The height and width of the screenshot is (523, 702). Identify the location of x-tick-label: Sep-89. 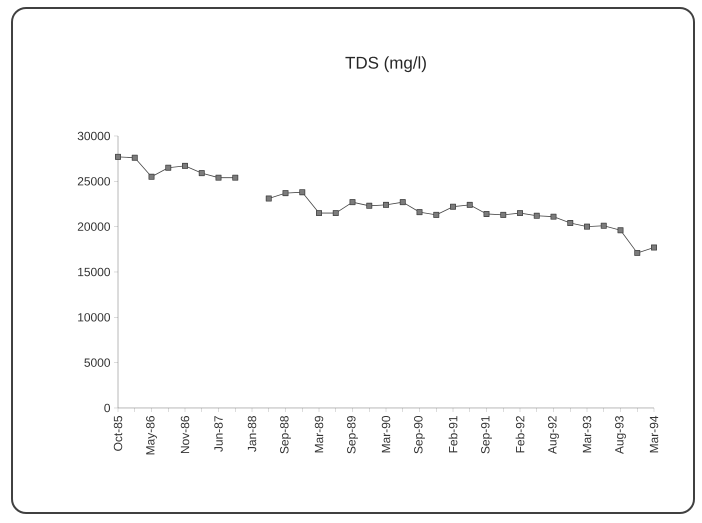
(352, 435).